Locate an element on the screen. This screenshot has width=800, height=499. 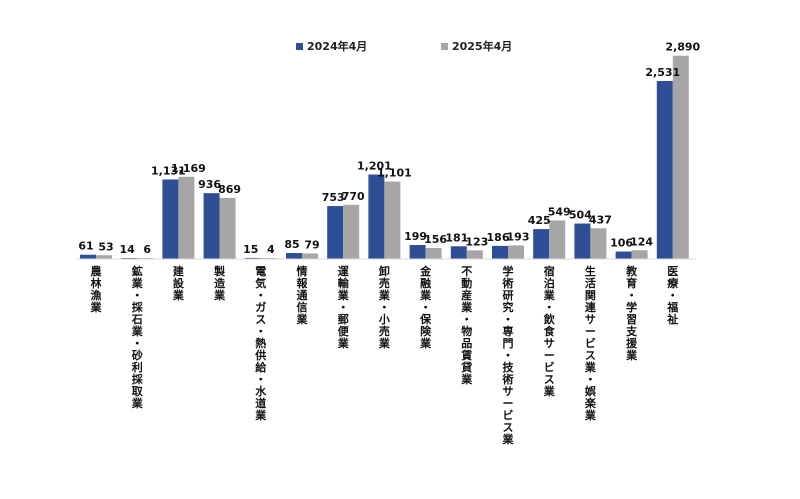
category-label-5: 電気・ガス・熱供給・水道業 is located at coordinates (260, 343).